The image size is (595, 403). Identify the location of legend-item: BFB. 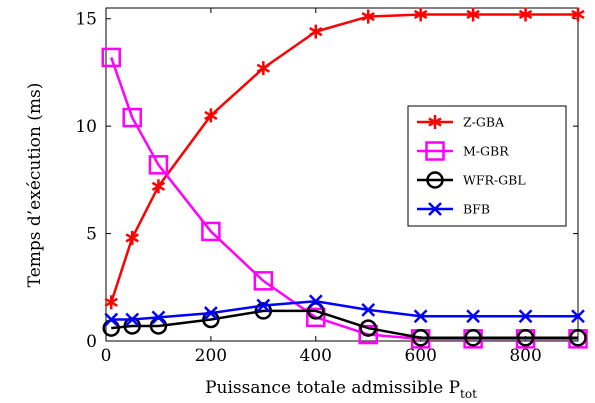
(453, 209).